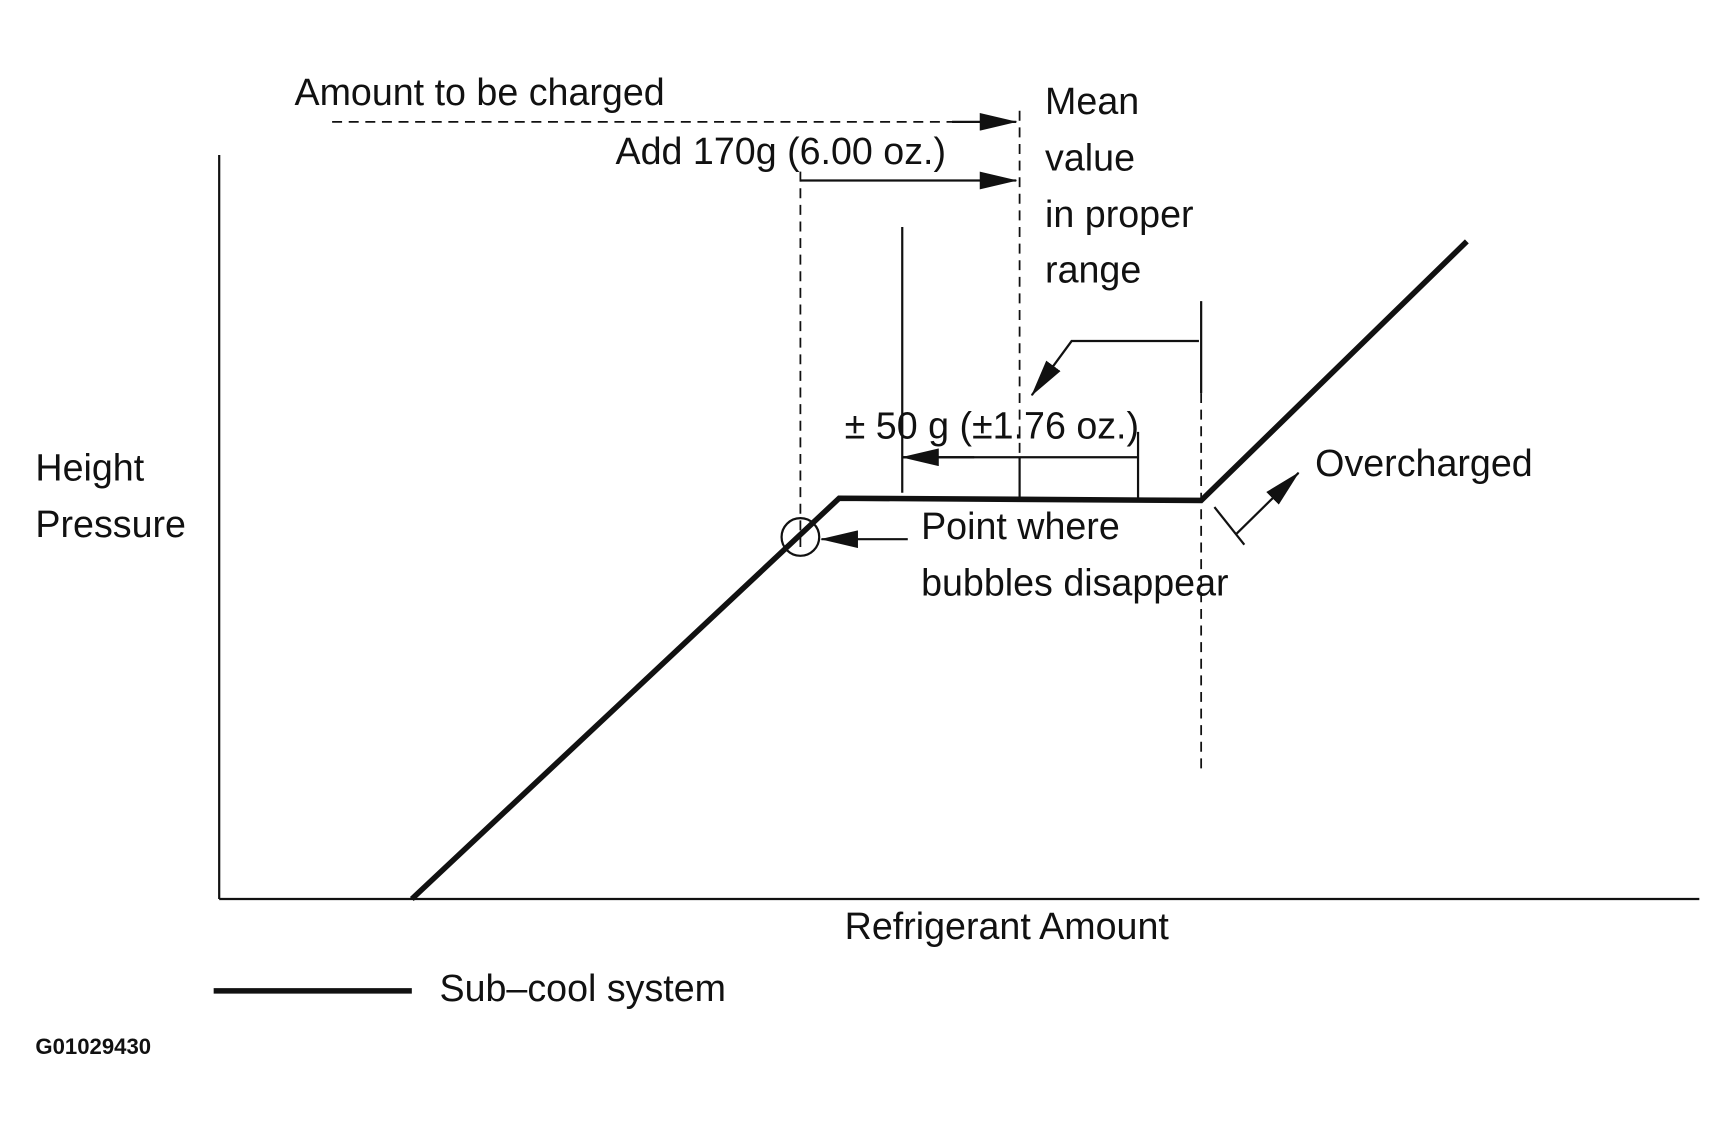  What do you see at coordinates (1114, 368) in the screenshot?
I see `mean-pointer` at bounding box center [1114, 368].